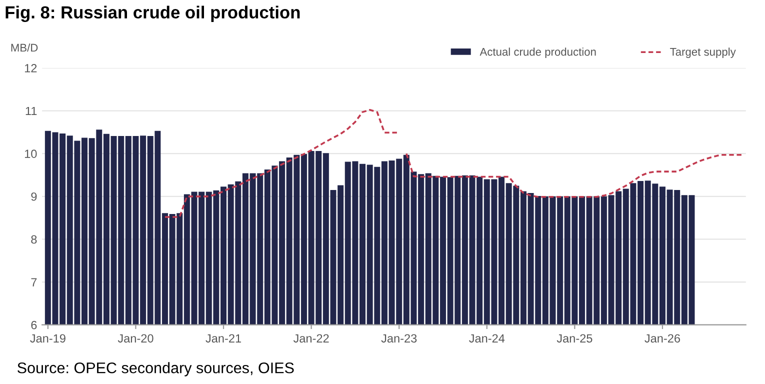  Describe the element at coordinates (156, 369) in the screenshot. I see `source-note: Source: OPEC secondary sources, OIES` at that location.